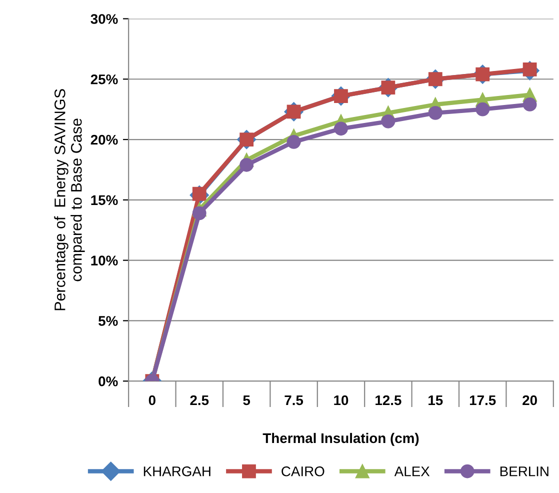 The image size is (559, 493). I want to click on x-axis-title: Thermal Insulation (cm), so click(340, 439).